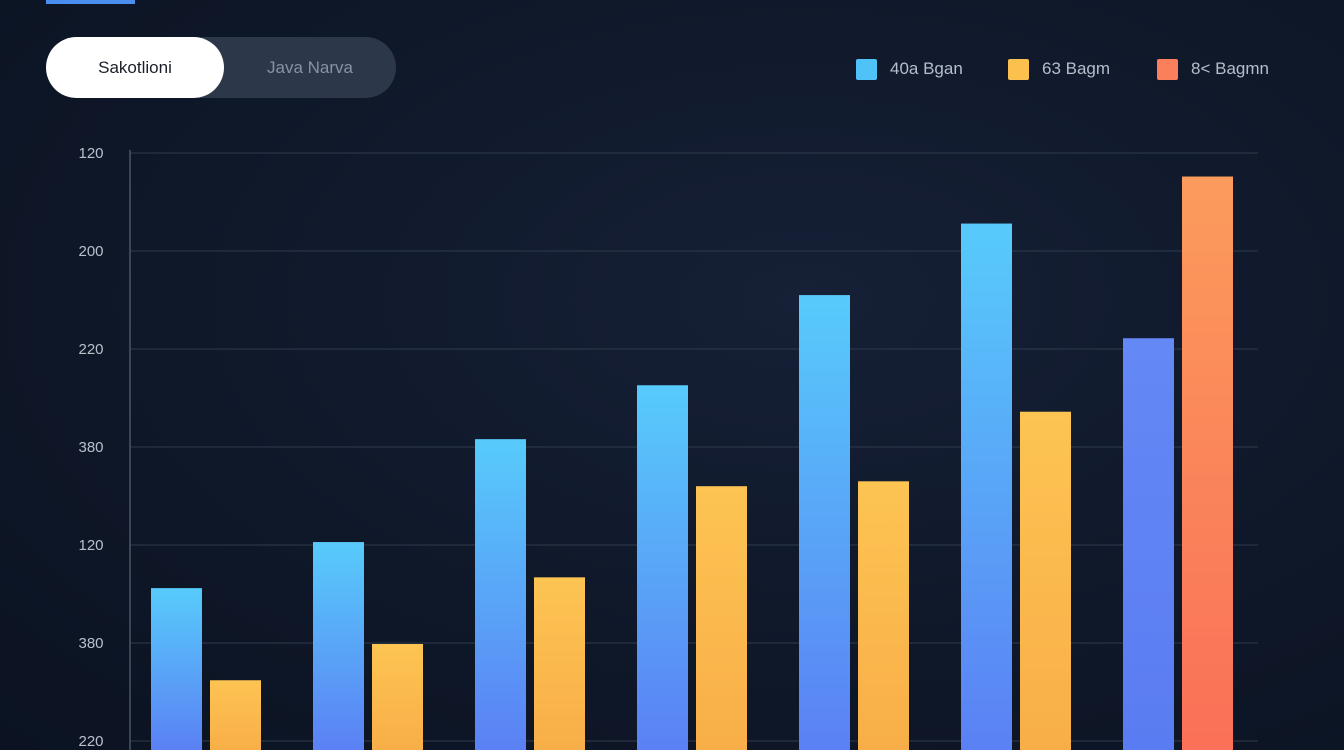 This screenshot has height=750, width=1344. What do you see at coordinates (310, 67) in the screenshot?
I see `toggle-option-2: Java Narva` at bounding box center [310, 67].